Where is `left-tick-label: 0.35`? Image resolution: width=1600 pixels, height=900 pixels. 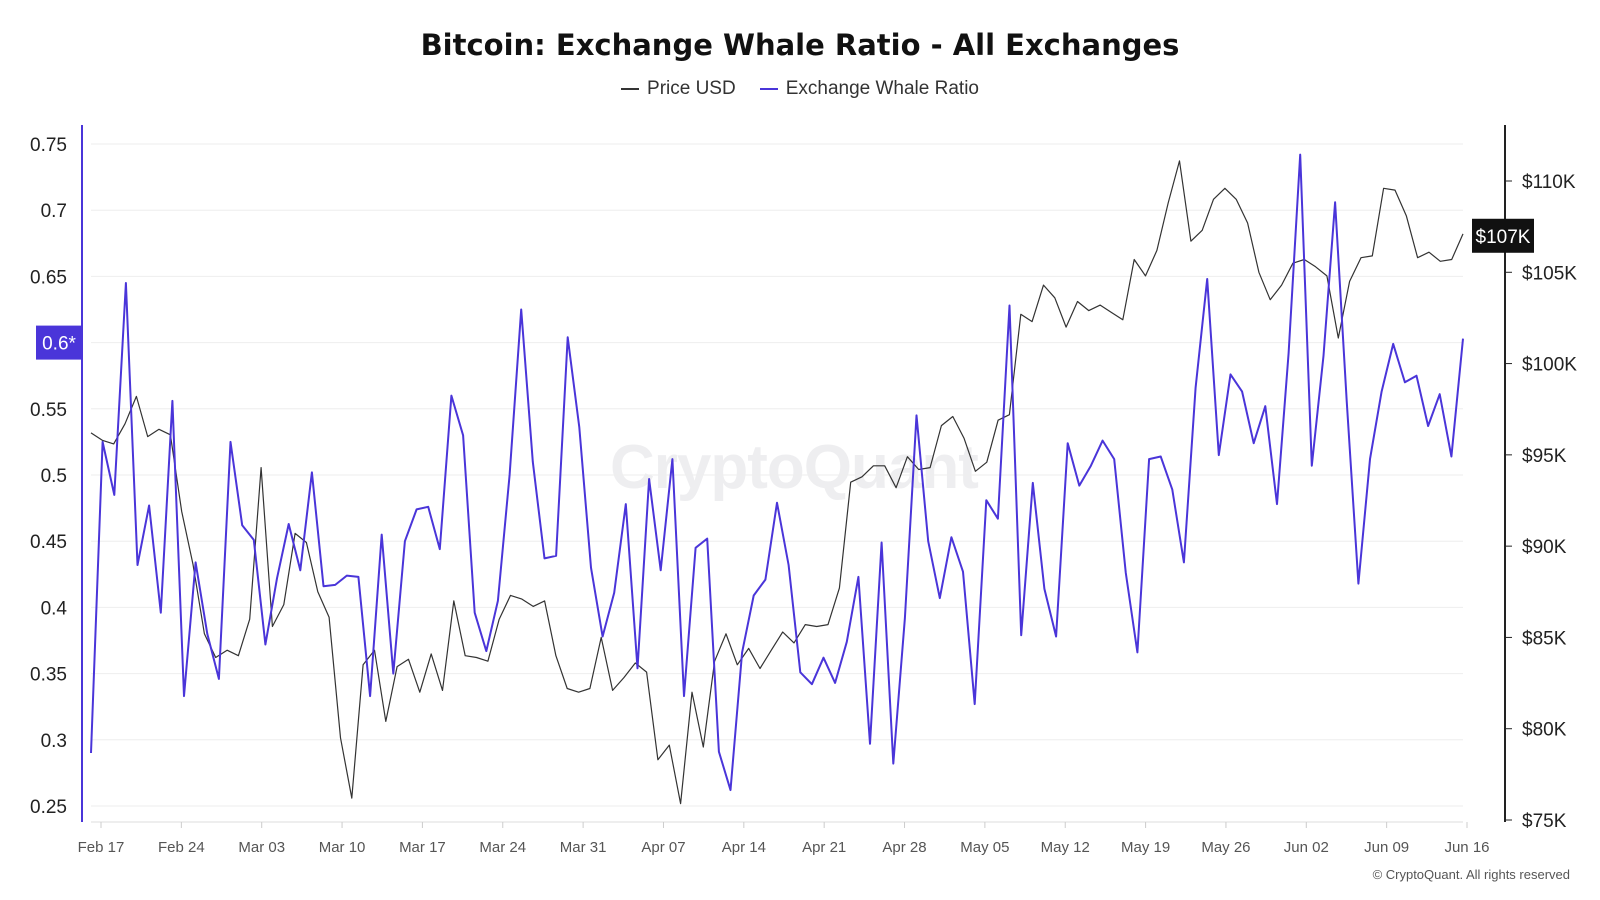 left-tick-label: 0.35 is located at coordinates (48, 675).